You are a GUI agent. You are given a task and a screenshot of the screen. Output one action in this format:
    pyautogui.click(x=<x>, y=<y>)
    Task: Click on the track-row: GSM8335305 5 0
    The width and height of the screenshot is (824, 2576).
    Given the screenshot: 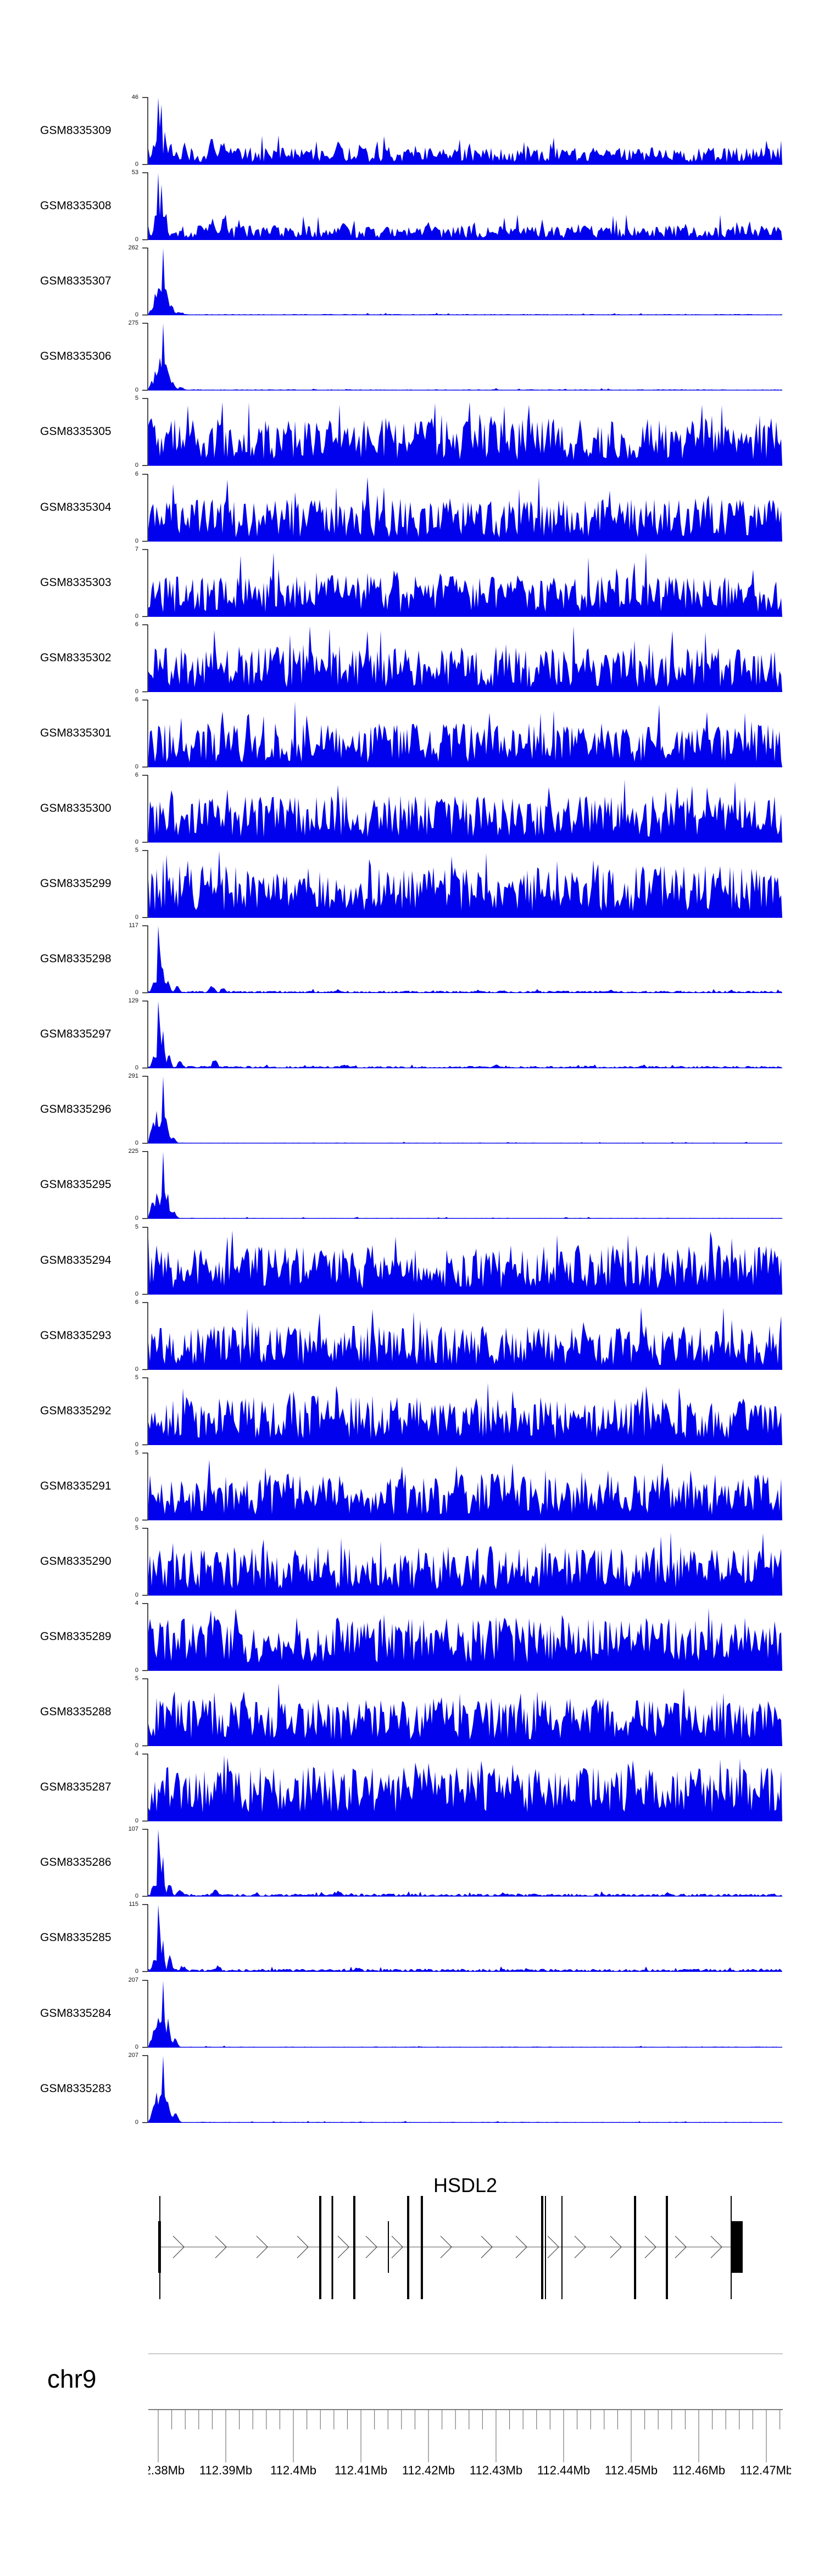 What is the action you would take?
    pyautogui.click(x=412, y=432)
    